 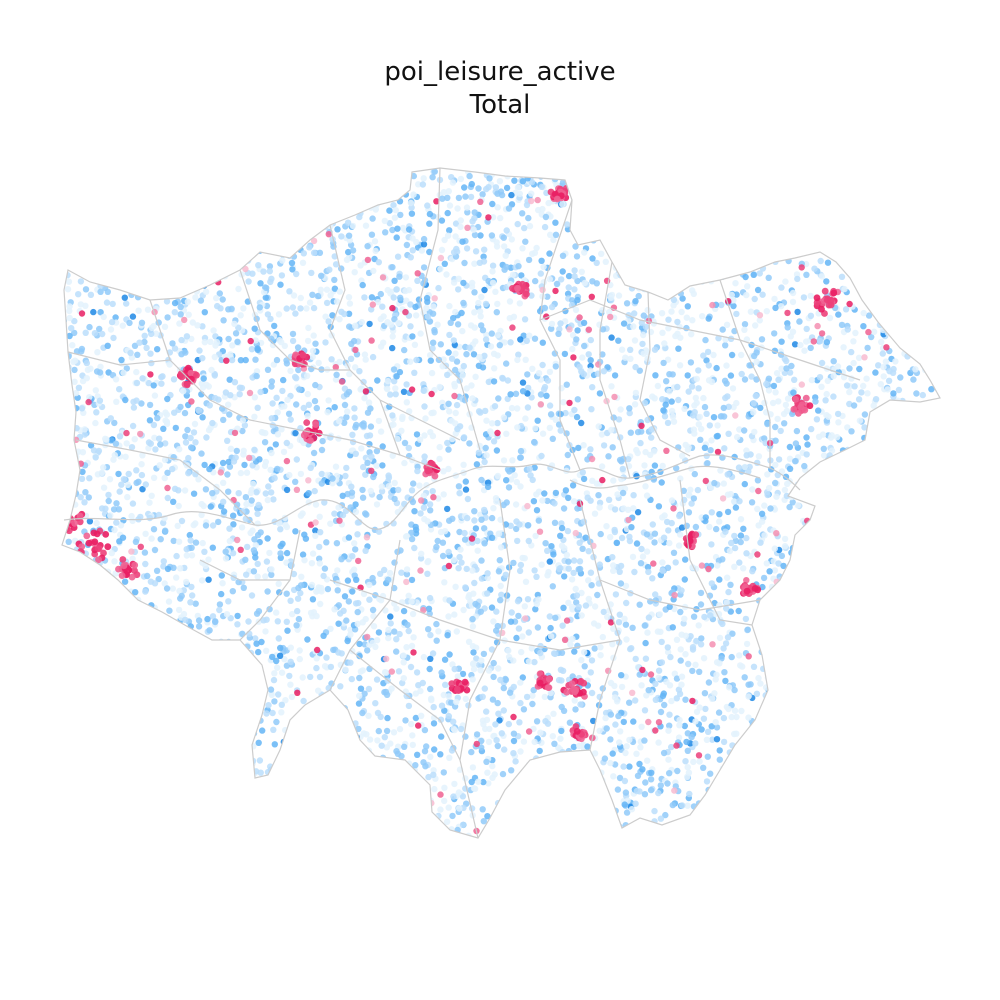 What do you see at coordinates (545, 823) in the screenshot?
I see `poi-point-1927` at bounding box center [545, 823].